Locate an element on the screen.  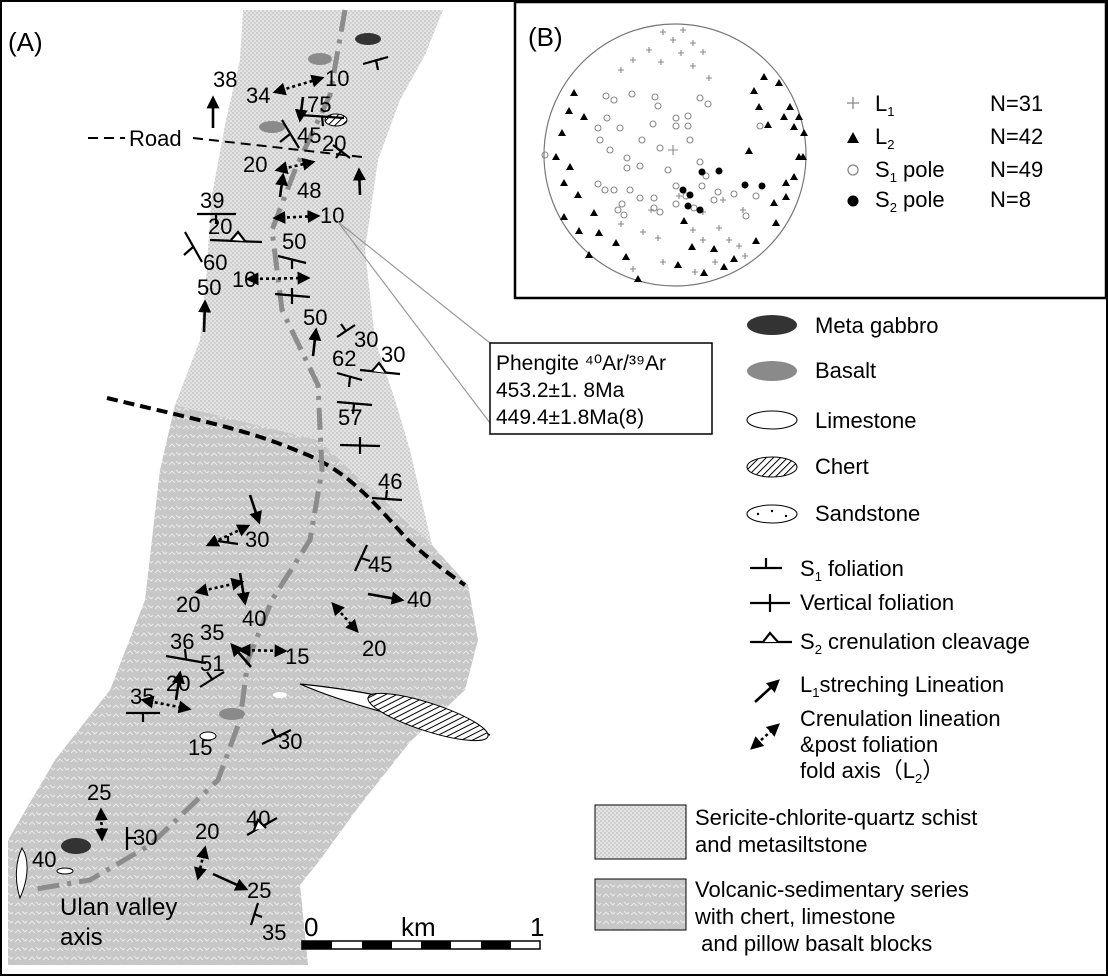
geochron-age: 449.4±1.8Ma(8) is located at coordinates (570, 417).